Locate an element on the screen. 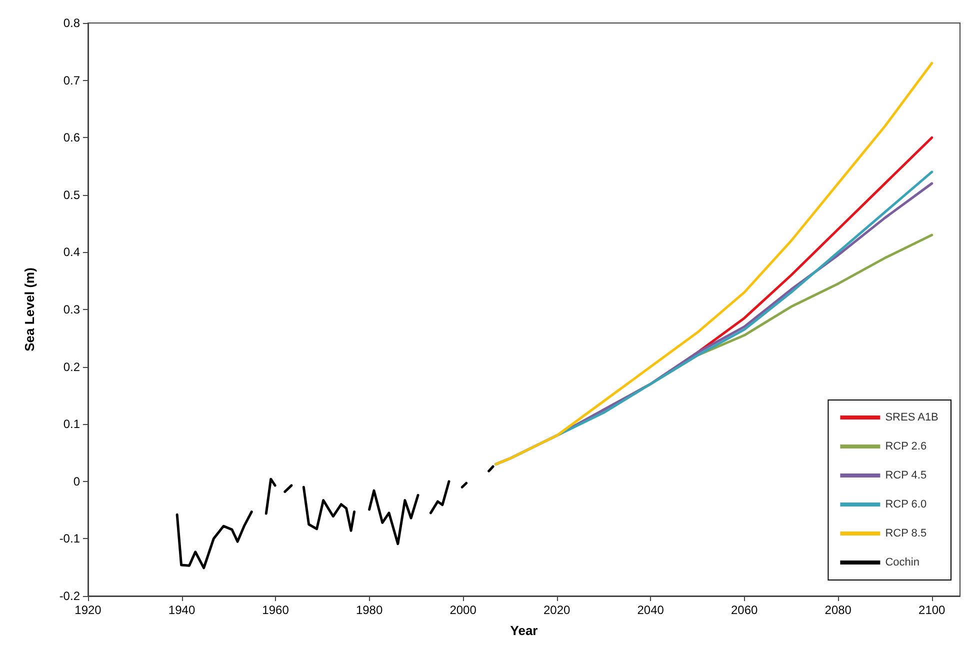 Image resolution: width=973 pixels, height=658 pixels. y-tick-label: 0.6 is located at coordinates (71, 137).